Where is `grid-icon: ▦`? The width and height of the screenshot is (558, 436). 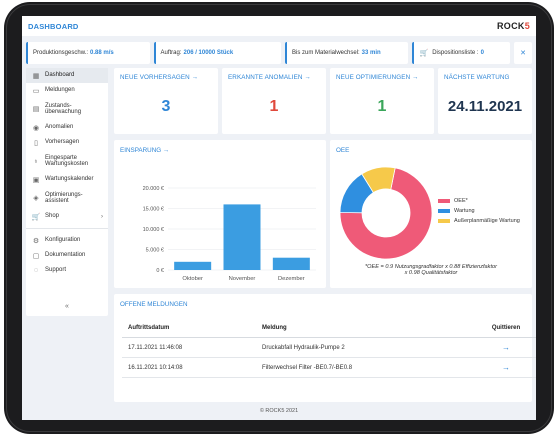
grid-icon: ▦ is located at coordinates (36, 76).